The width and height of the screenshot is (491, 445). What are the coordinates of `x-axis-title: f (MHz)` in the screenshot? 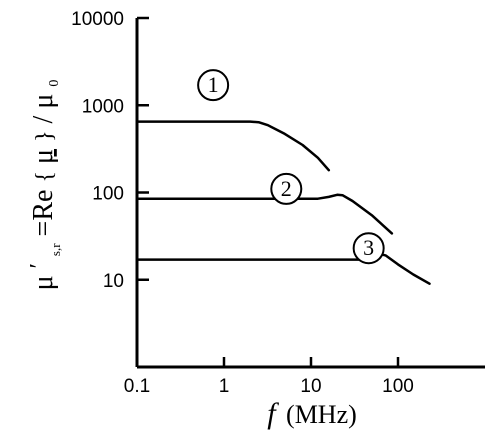 It's located at (312, 413).